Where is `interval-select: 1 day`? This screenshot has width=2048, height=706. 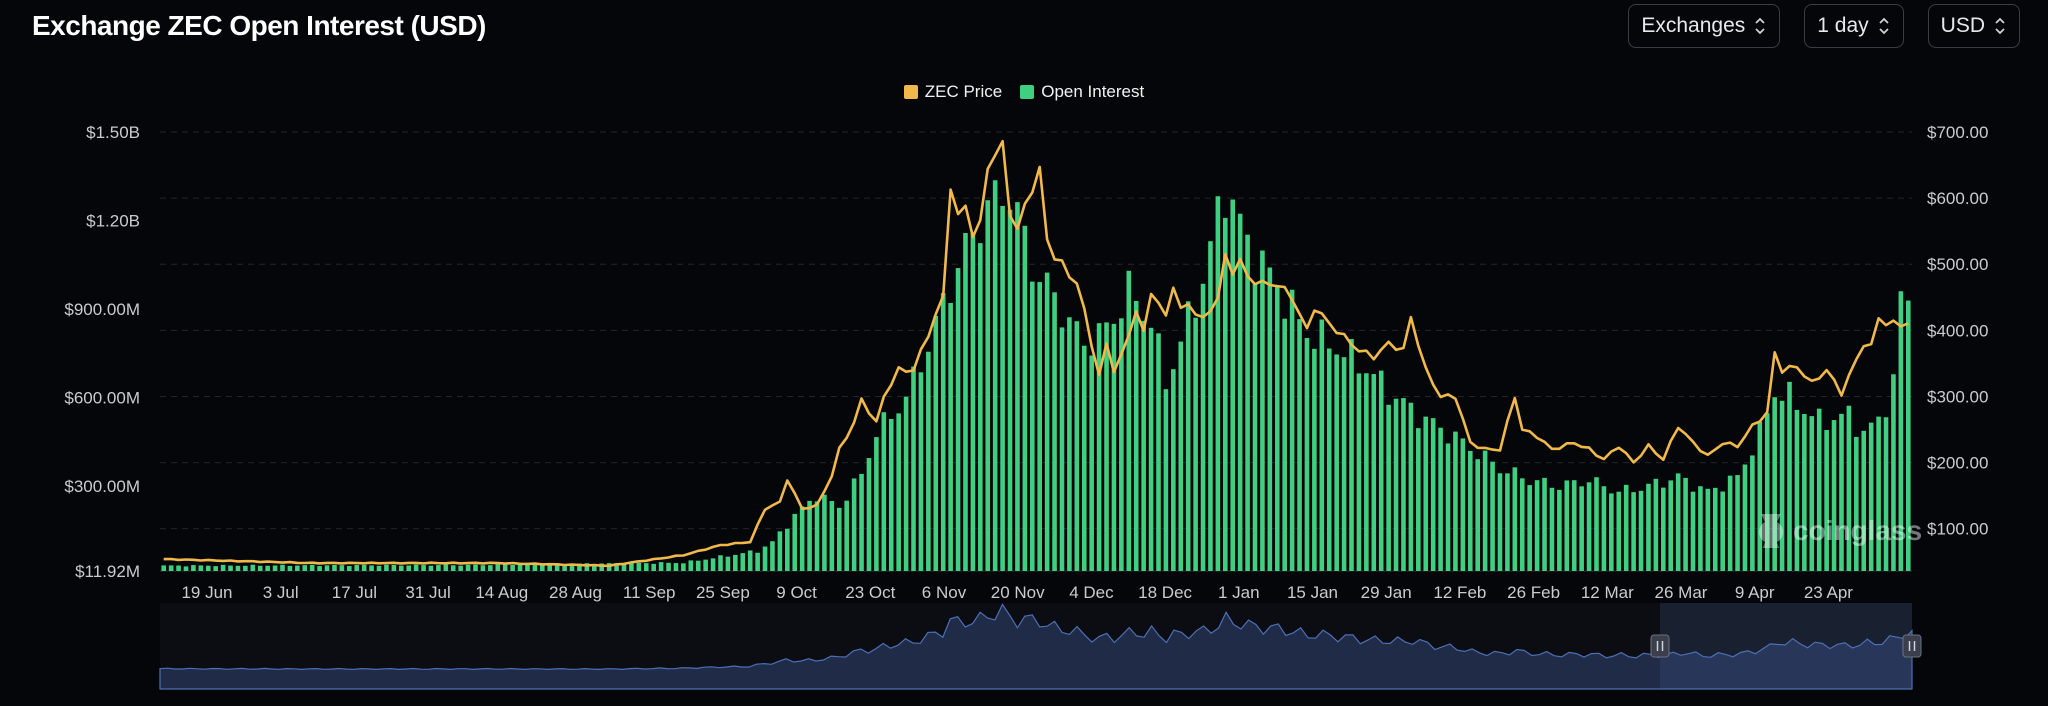 interval-select: 1 day is located at coordinates (1854, 26).